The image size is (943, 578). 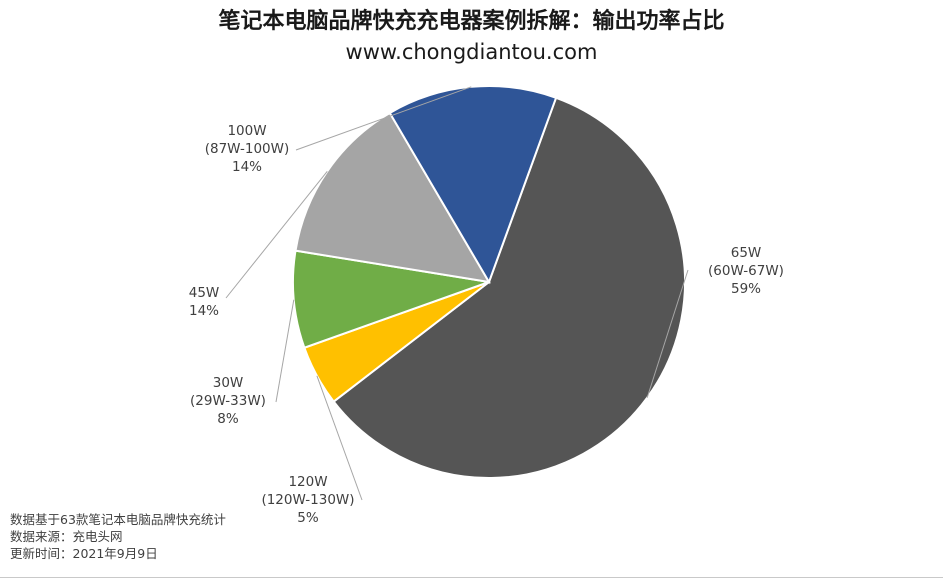 What do you see at coordinates (247, 131) in the screenshot?
I see `slice-label-name: 100W` at bounding box center [247, 131].